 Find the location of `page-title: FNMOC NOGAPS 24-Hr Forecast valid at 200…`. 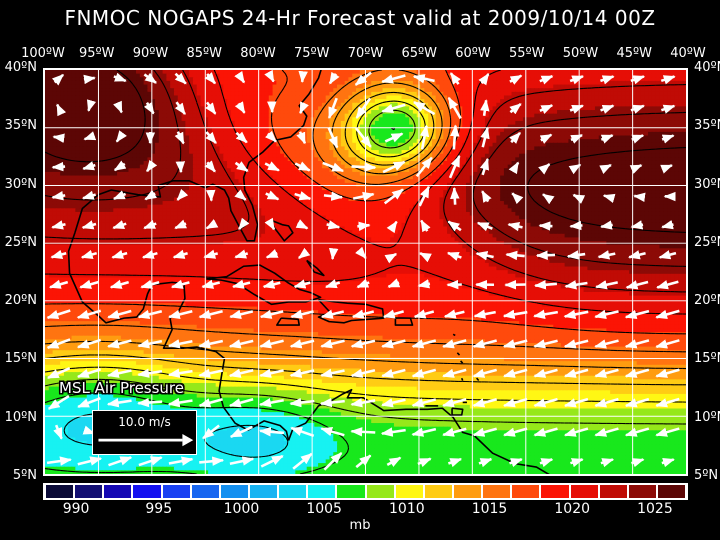

page-title: FNMOC NOGAPS 24-Hr Forecast valid at 200… is located at coordinates (360, 18).